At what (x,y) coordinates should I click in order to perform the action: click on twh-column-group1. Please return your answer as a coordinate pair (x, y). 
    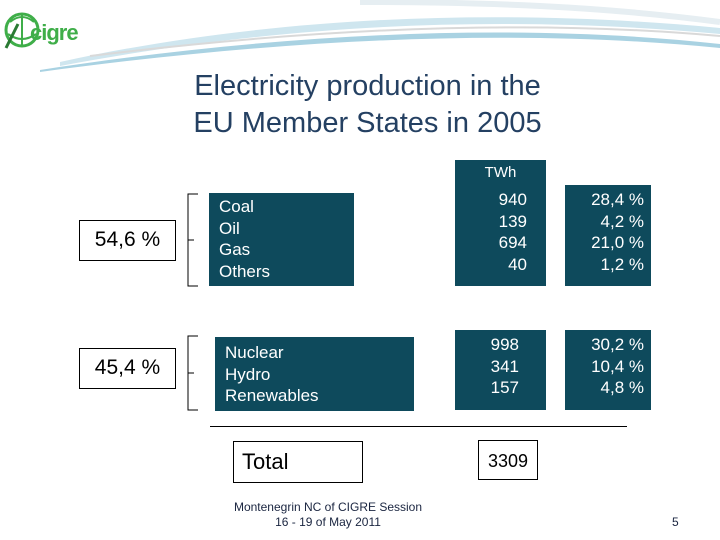
    Looking at the image, I should click on (500, 223).